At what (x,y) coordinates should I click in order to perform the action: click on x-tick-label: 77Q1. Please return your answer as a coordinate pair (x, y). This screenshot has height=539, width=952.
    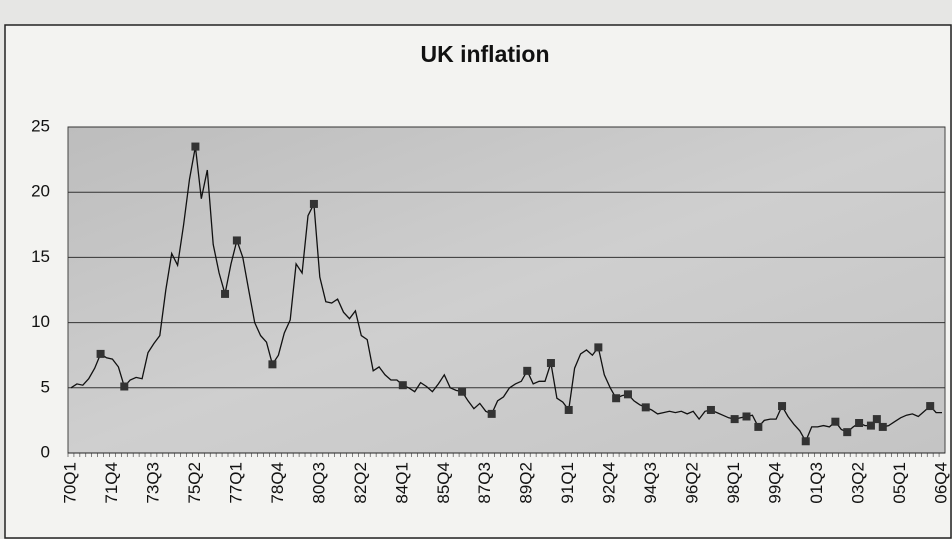
    Looking at the image, I should click on (235, 483).